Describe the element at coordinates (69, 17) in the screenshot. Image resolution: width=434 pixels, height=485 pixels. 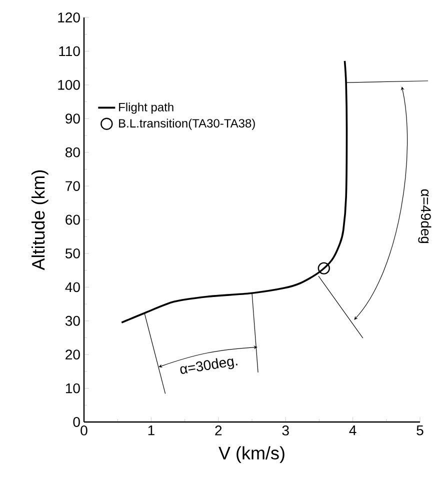
I see `y-tick-label: 120` at that location.